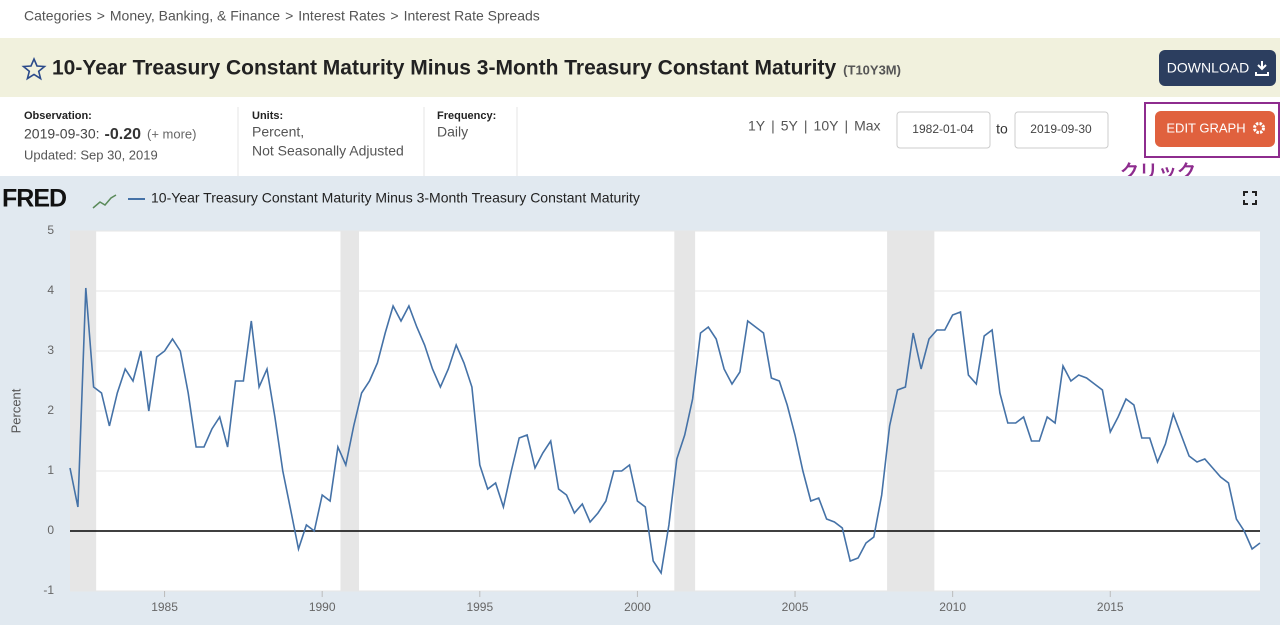 The height and width of the screenshot is (625, 1280). What do you see at coordinates (164, 607) in the screenshot?
I see `x-tick-label: 1985` at bounding box center [164, 607].